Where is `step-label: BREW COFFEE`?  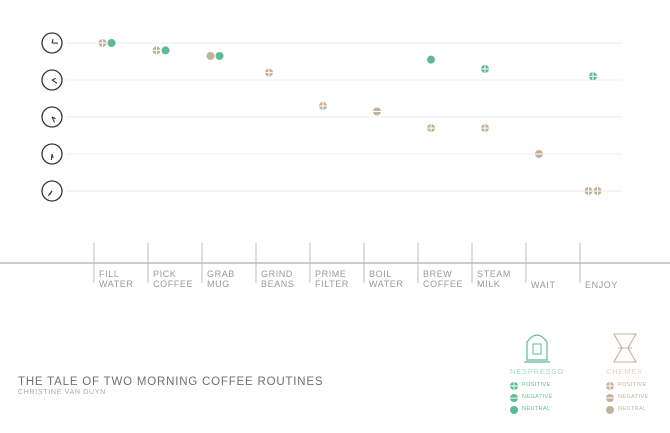 step-label: BREW COFFEE is located at coordinates (443, 279).